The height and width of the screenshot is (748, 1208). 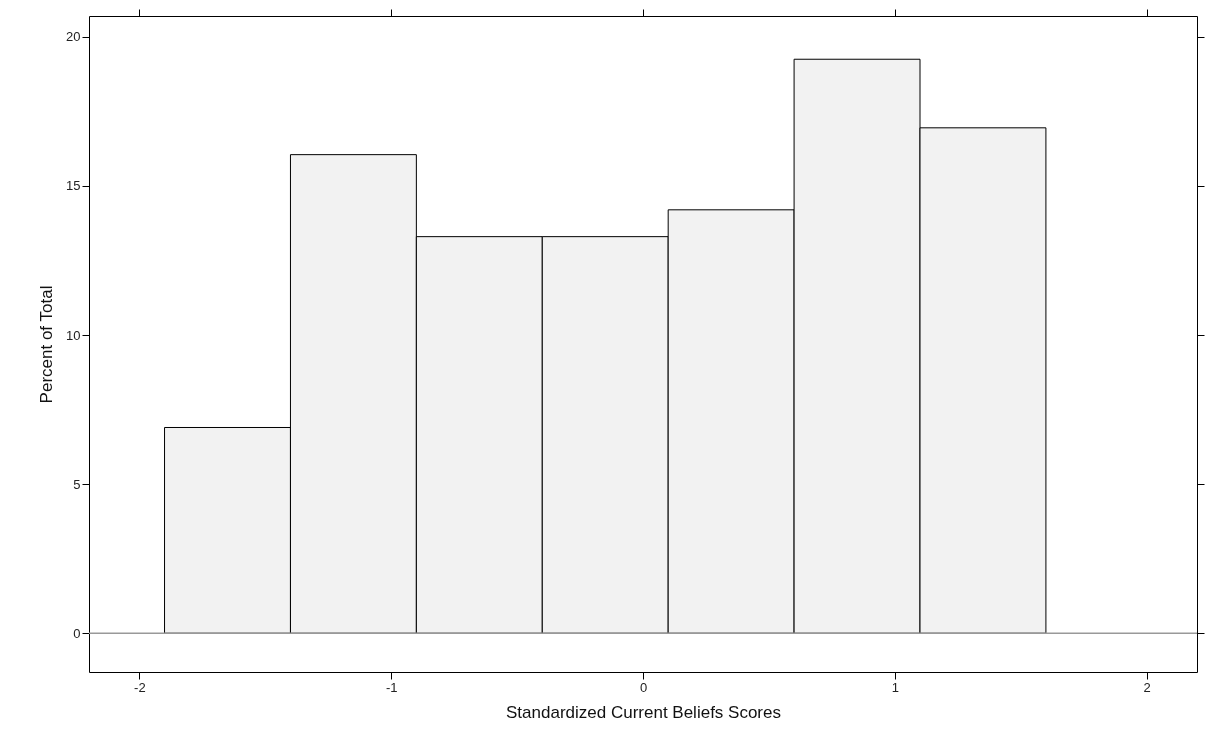 I want to click on x-tick-label: 2, so click(x=1147, y=687).